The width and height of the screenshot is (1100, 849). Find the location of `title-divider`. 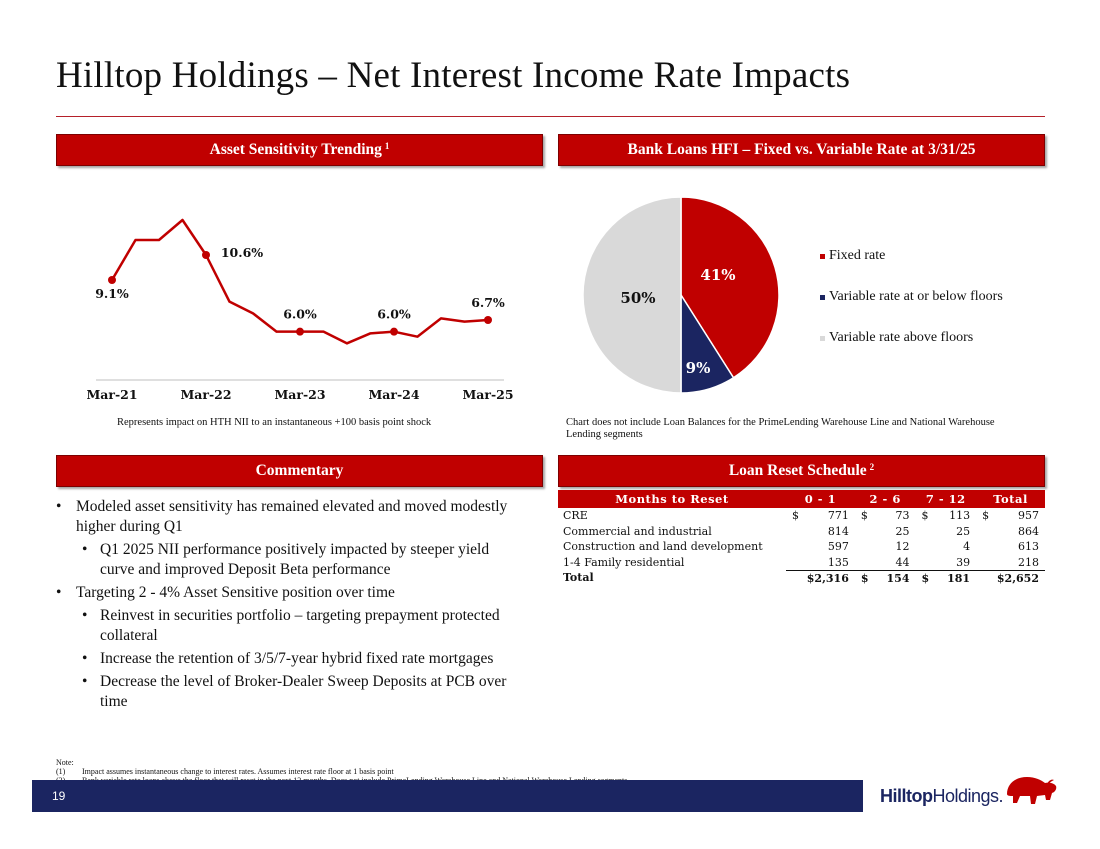

title-divider is located at coordinates (550, 116).